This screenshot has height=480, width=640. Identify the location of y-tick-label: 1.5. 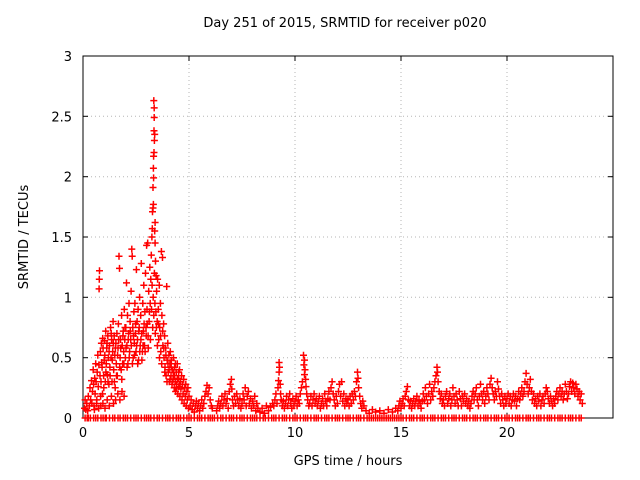
(61, 238).